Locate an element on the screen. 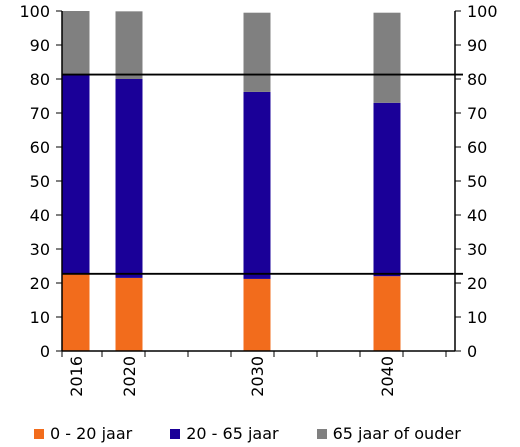 The image size is (520, 447). y-tick-label-right-30: 30 is located at coordinates (477, 249).